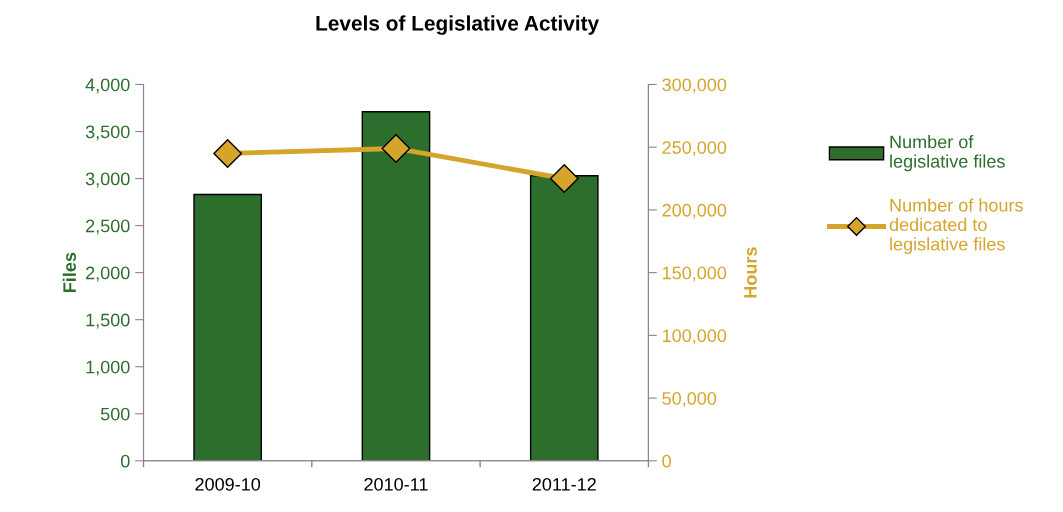 The height and width of the screenshot is (512, 1063). What do you see at coordinates (956, 226) in the screenshot?
I see `legend-label: Number of hours dedicated to legislative files` at bounding box center [956, 226].